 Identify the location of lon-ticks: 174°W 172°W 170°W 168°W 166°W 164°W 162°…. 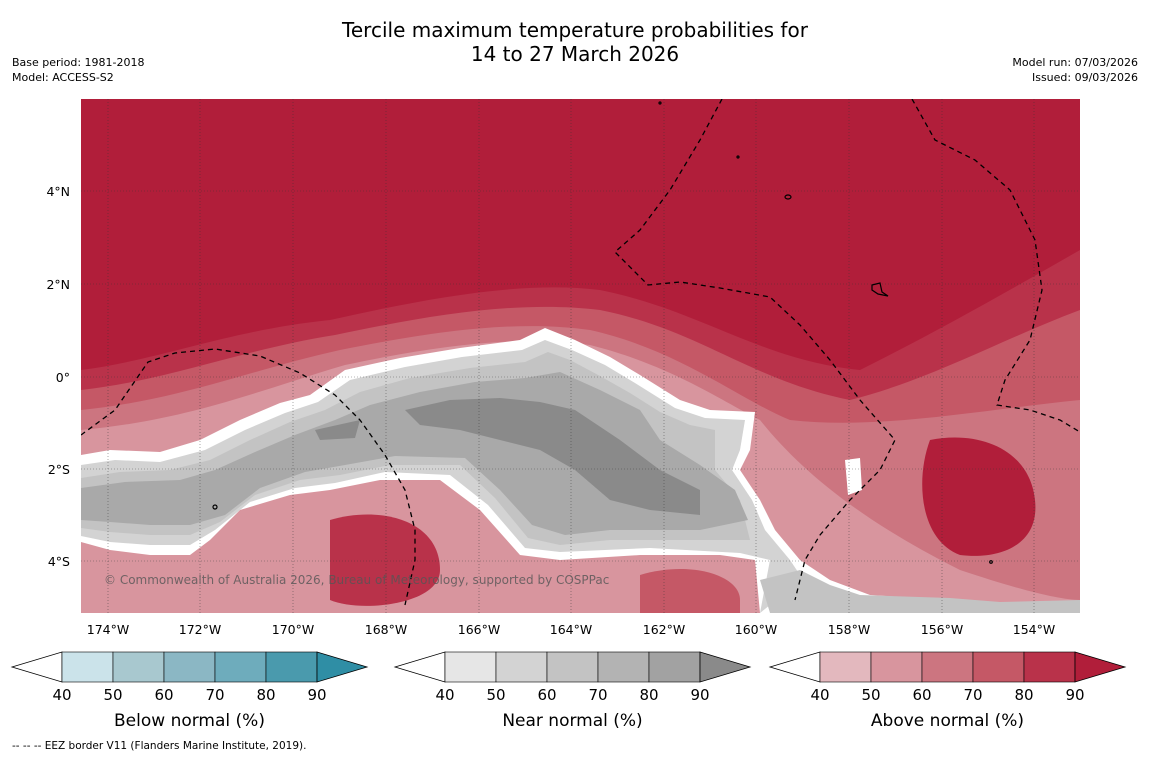
(571, 629).